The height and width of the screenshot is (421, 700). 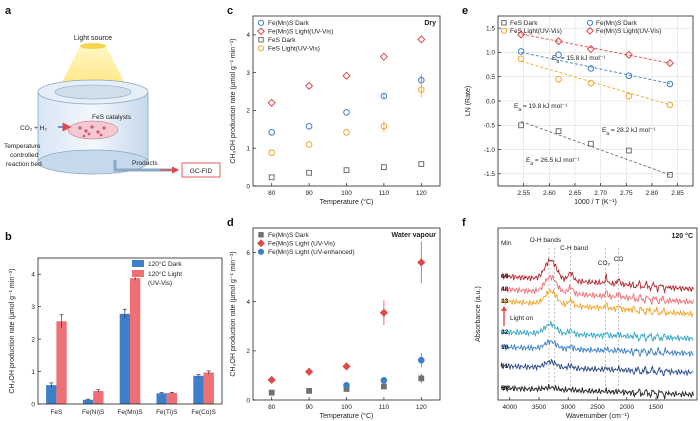 I want to click on panel-b-ylabel: CH₃OH production rate (μmol g⁻¹ min⁻¹), so click(x=12, y=330).